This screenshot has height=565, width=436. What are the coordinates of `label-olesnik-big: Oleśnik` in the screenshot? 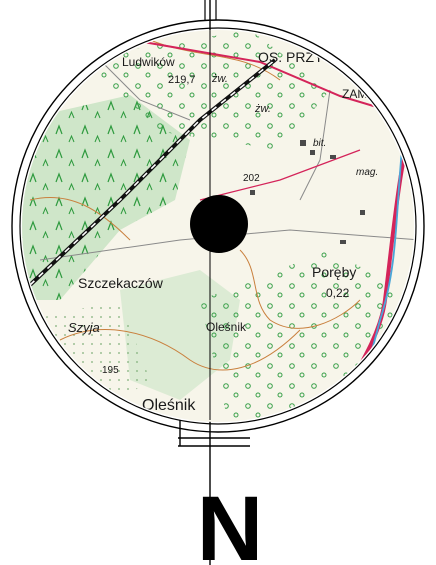 It's located at (169, 405).